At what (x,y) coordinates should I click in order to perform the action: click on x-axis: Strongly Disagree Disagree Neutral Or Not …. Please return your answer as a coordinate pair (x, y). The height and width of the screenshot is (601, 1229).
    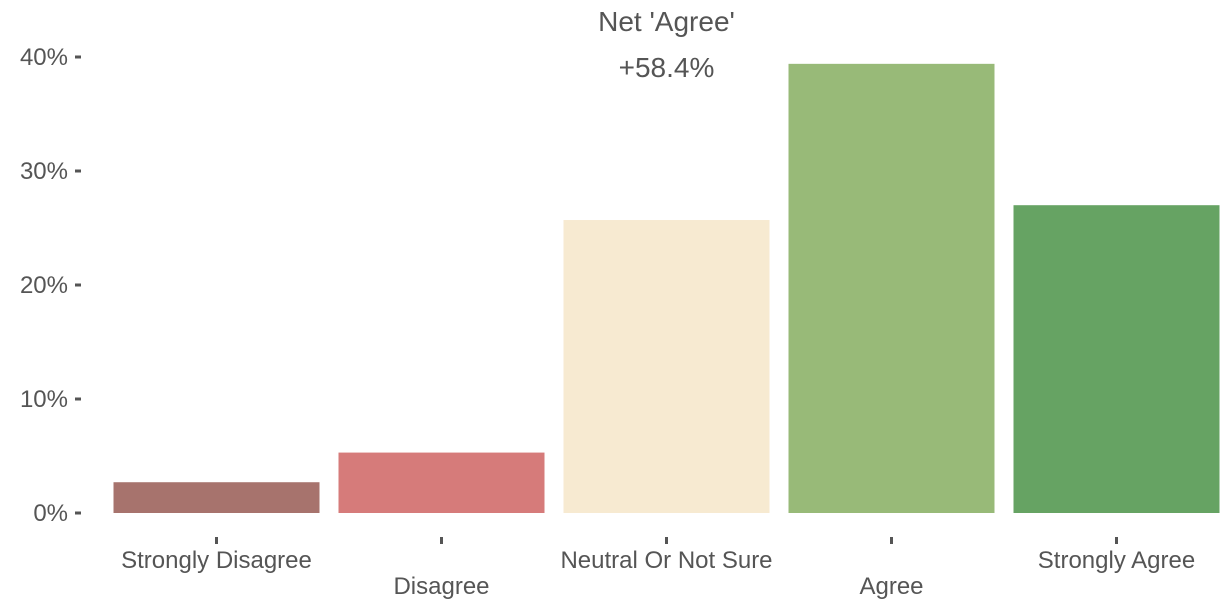
    Looking at the image, I should click on (658, 568).